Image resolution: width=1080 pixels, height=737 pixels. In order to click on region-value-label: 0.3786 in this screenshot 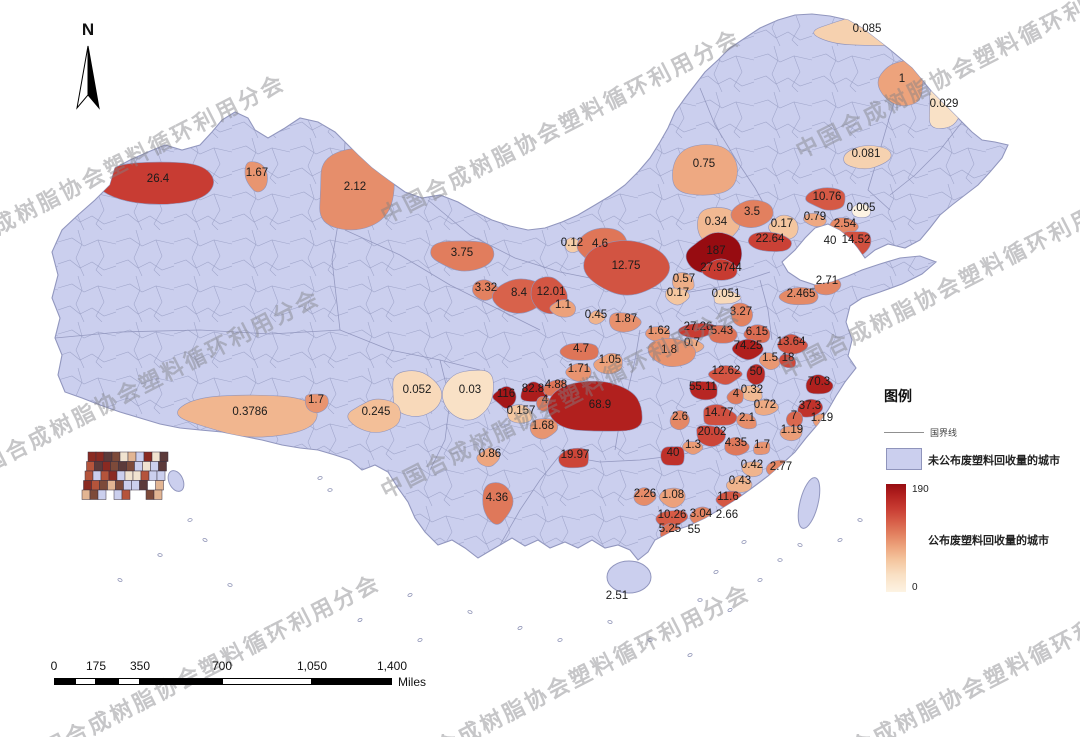, I will do `click(249, 412)`.